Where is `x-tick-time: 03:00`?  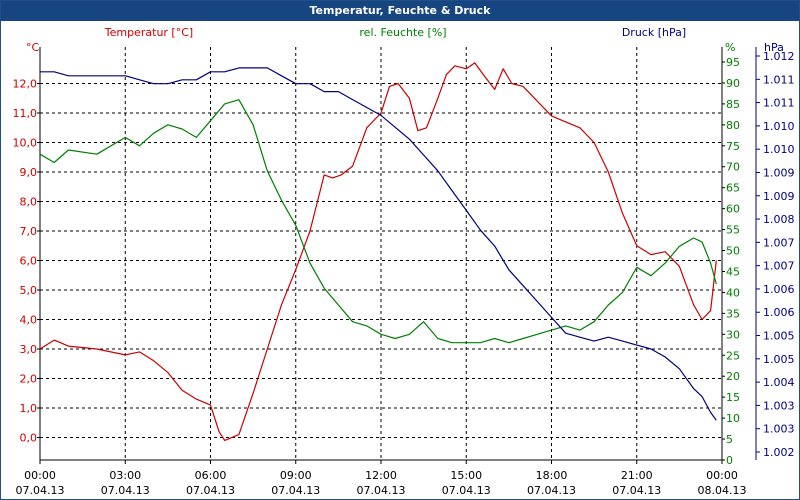 x-tick-time: 03:00 is located at coordinates (125, 475).